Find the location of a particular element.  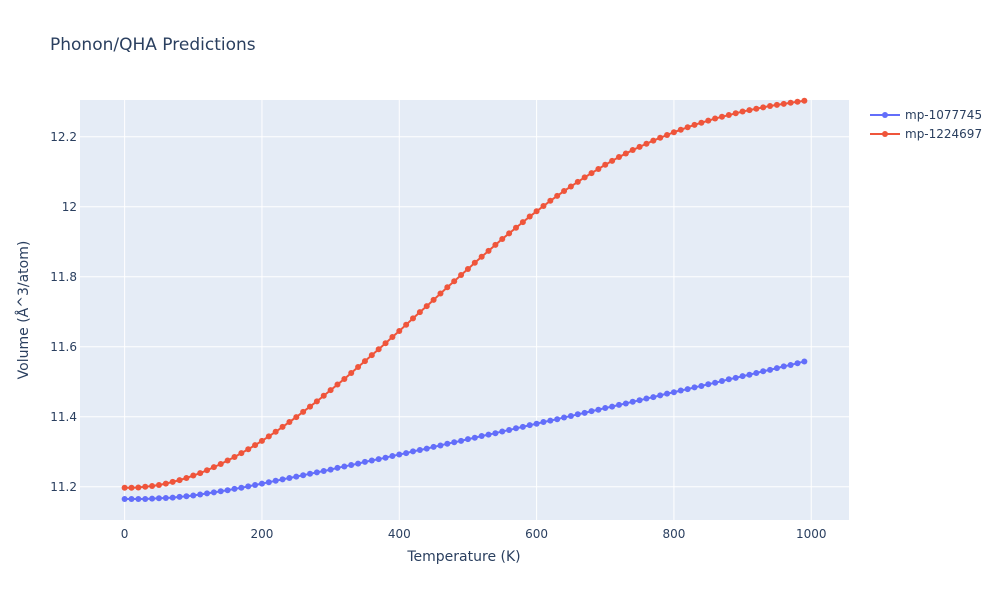

legend-label: mp-1077745 is located at coordinates (943, 115).